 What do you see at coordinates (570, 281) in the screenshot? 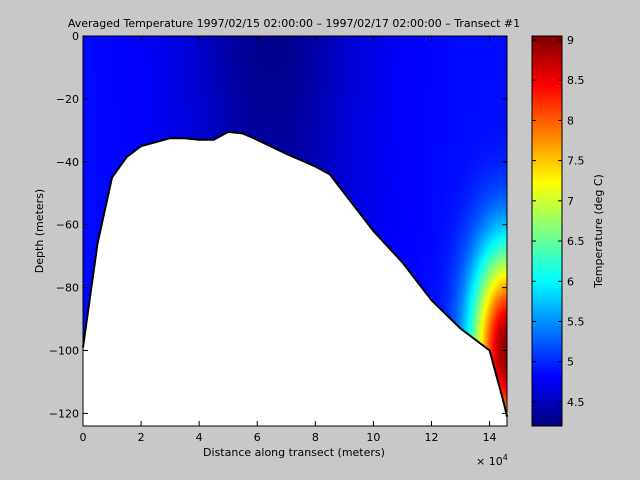
I see `colorbar-tick-label: 6` at bounding box center [570, 281].